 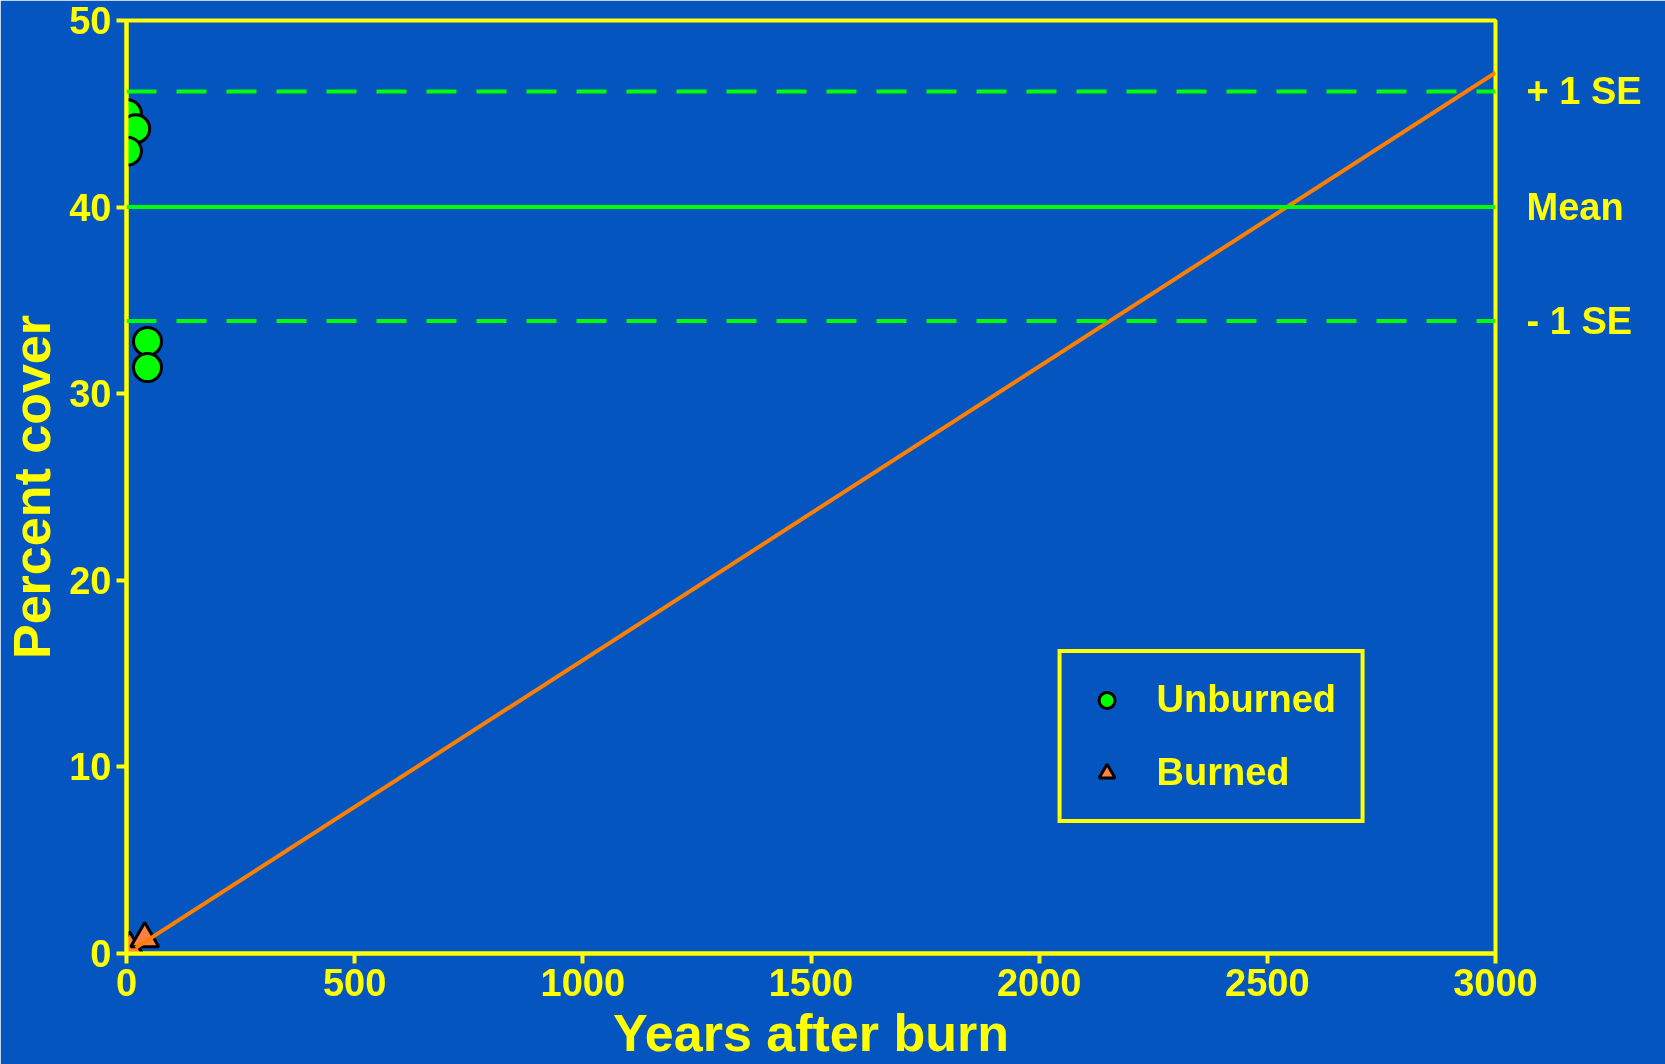 I want to click on y-tick-label: 10, so click(x=90, y=767).